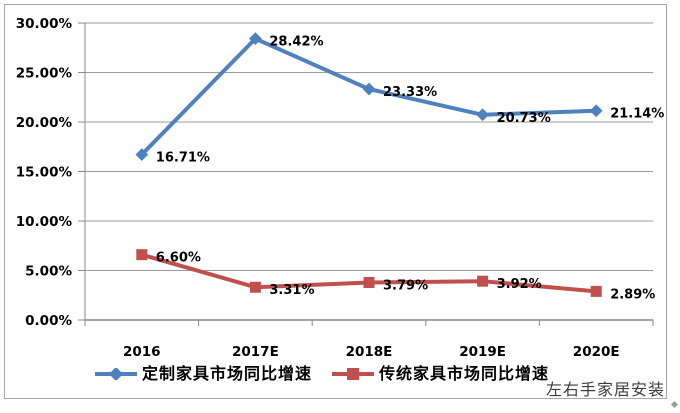 The image size is (680, 413). I want to click on data-label: 3.79%, so click(405, 285).